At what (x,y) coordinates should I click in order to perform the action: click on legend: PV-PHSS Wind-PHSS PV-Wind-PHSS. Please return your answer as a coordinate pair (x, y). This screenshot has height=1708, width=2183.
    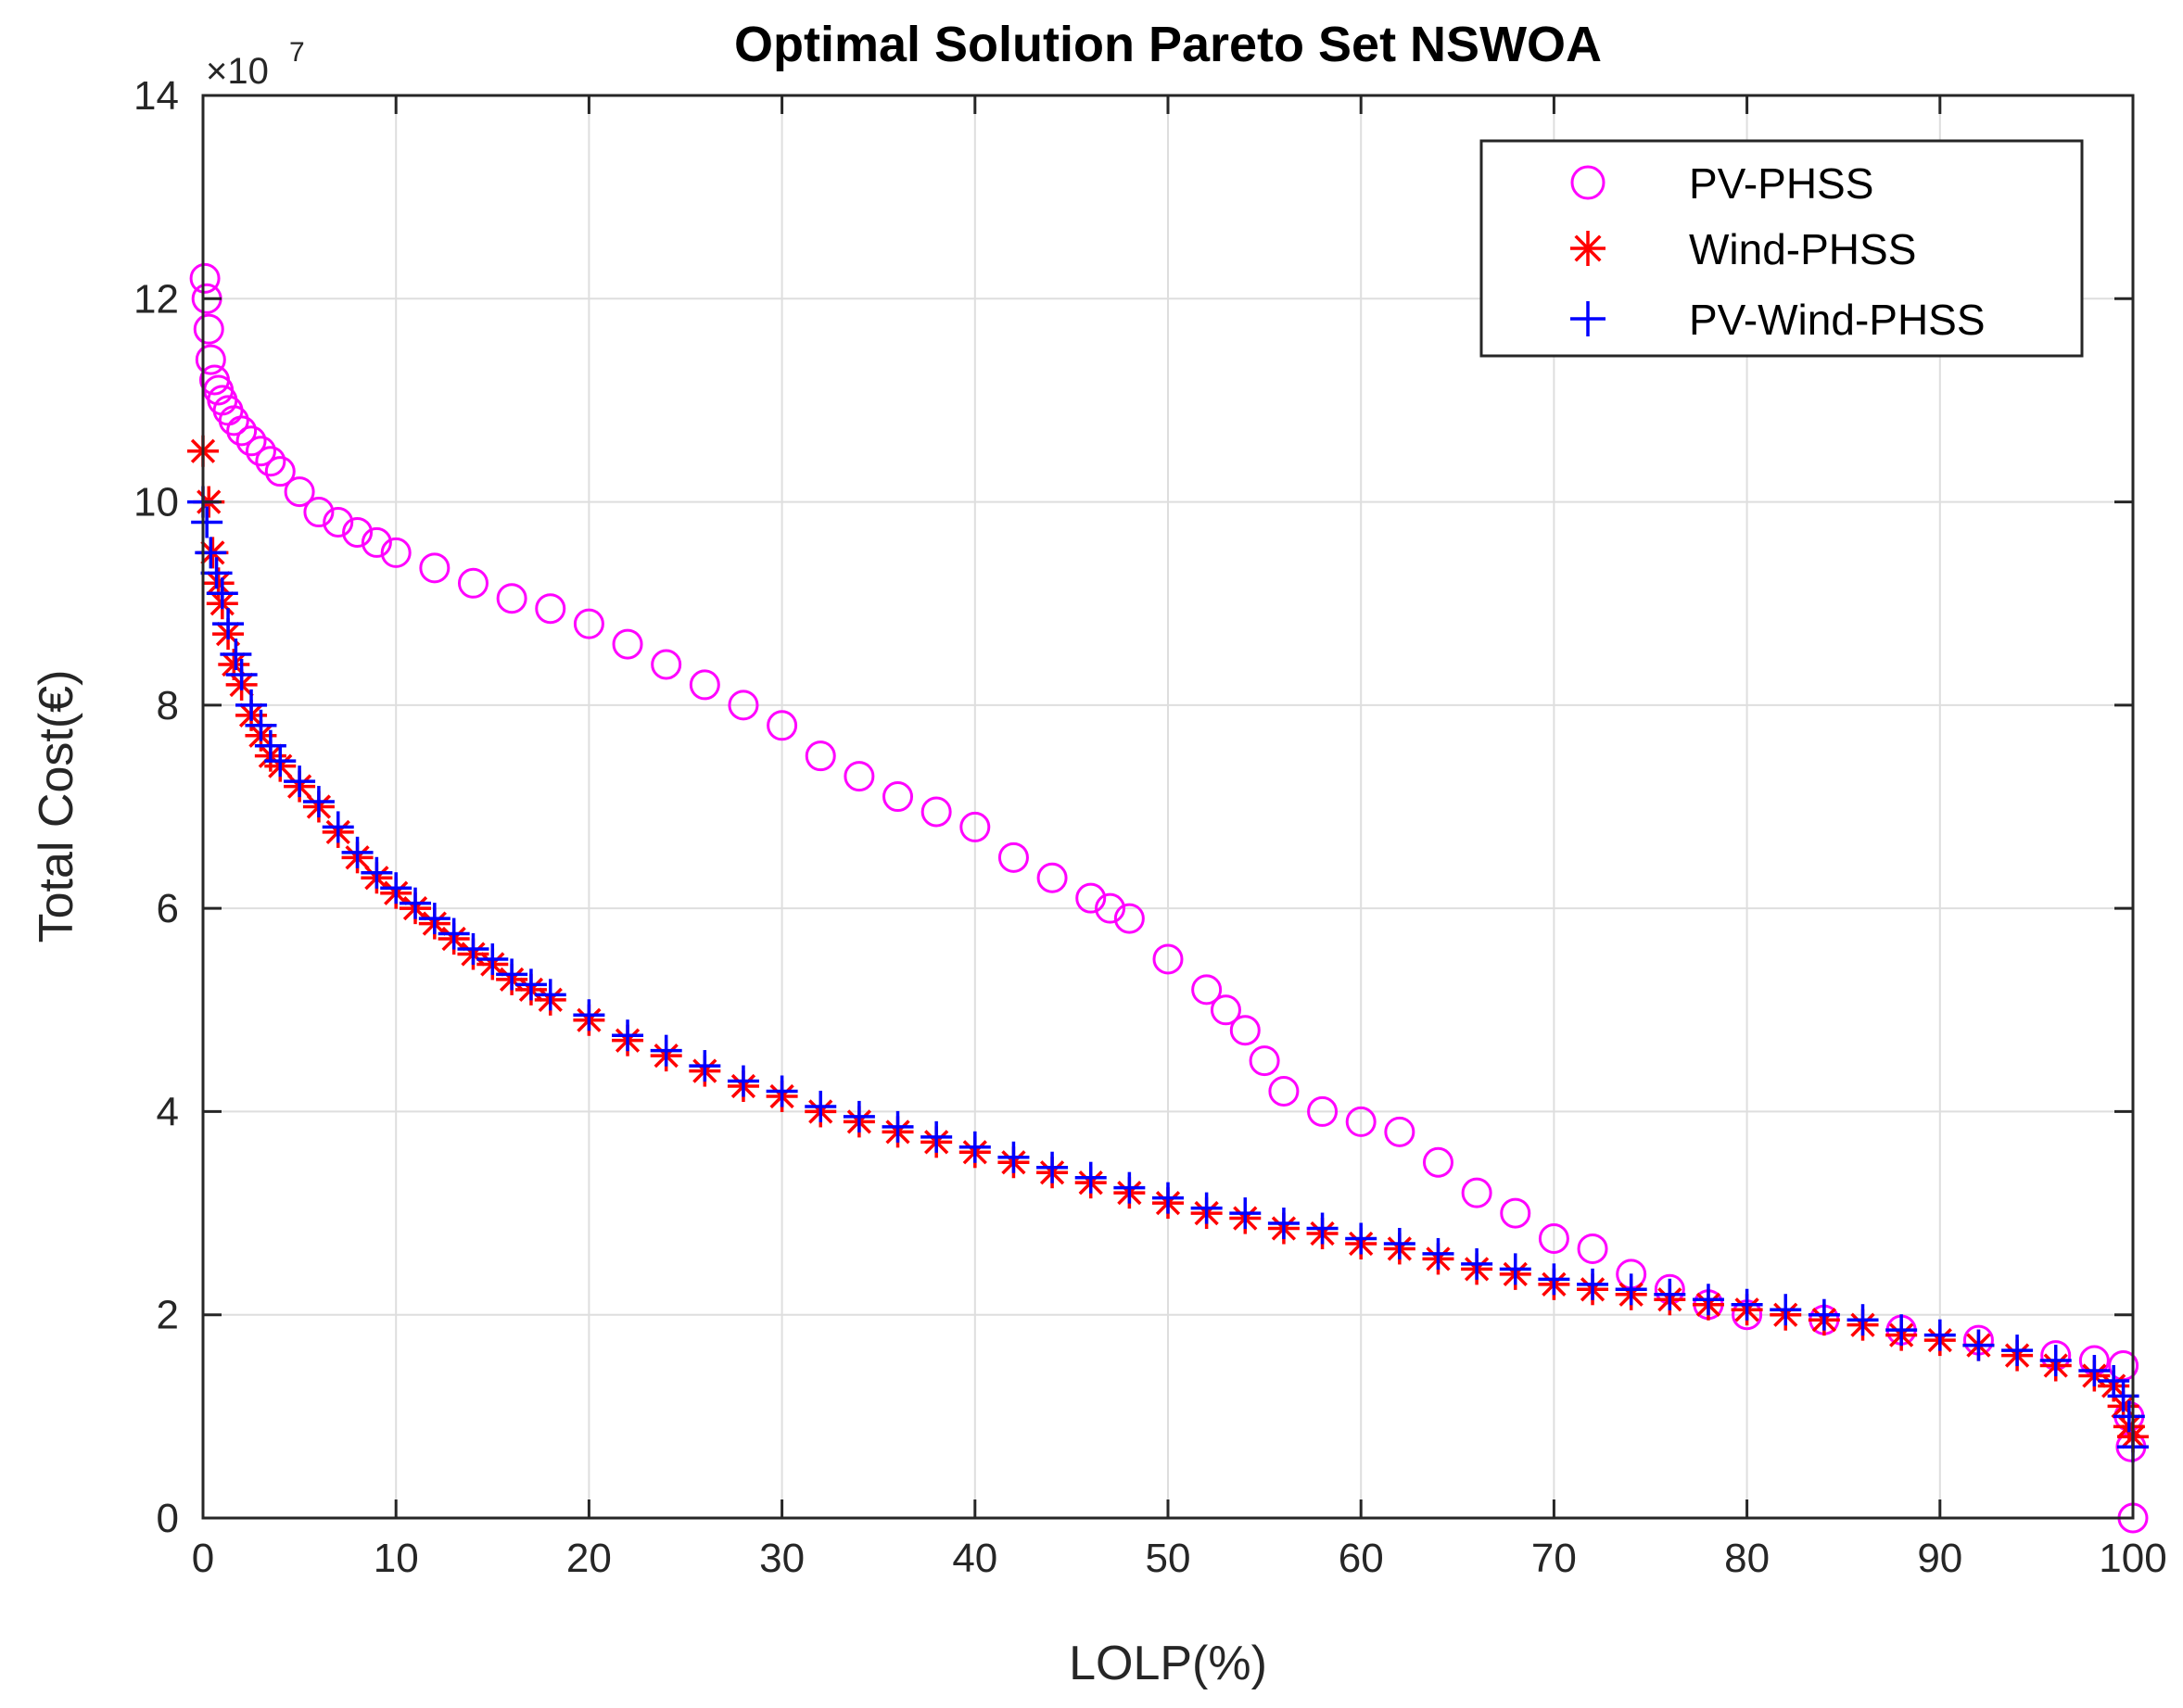
    Looking at the image, I should click on (1782, 249).